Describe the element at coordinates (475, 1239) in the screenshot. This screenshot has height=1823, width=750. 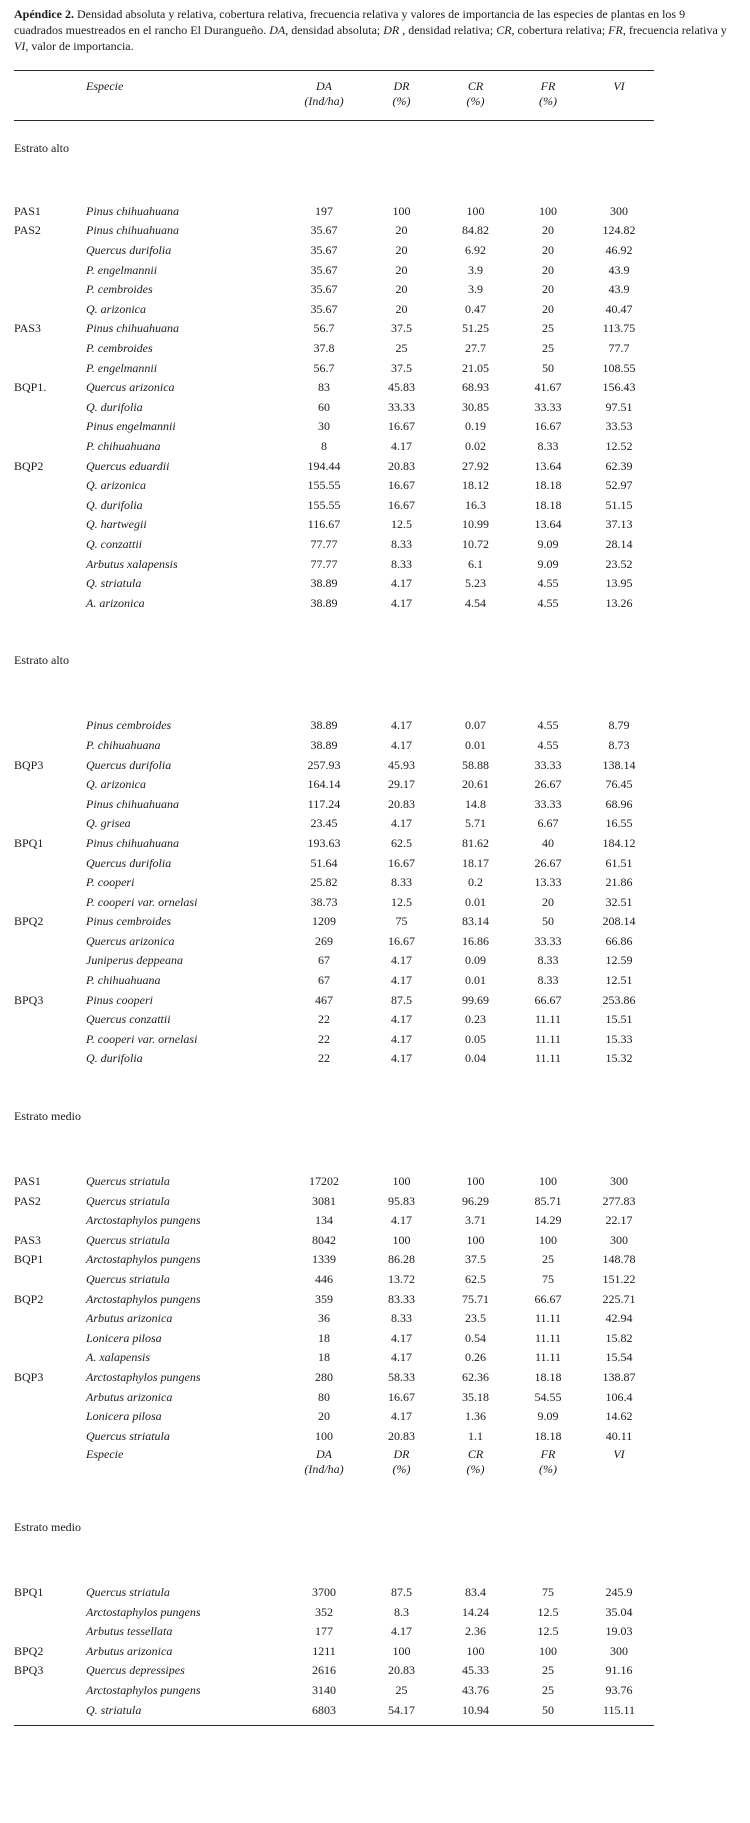
I see `value-cr: 100` at that location.